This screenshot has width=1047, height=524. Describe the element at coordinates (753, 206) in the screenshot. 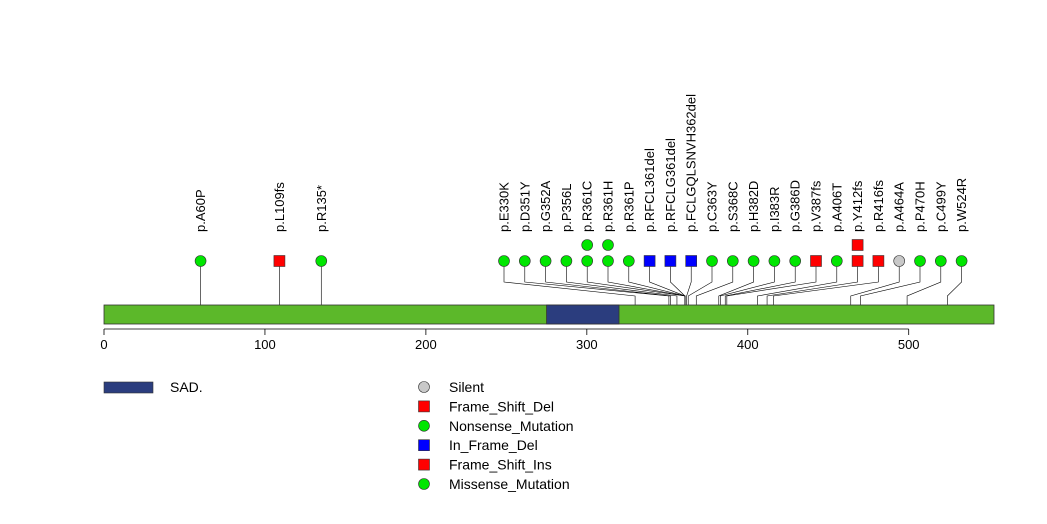

I see `mutation-label: p.H382D` at that location.